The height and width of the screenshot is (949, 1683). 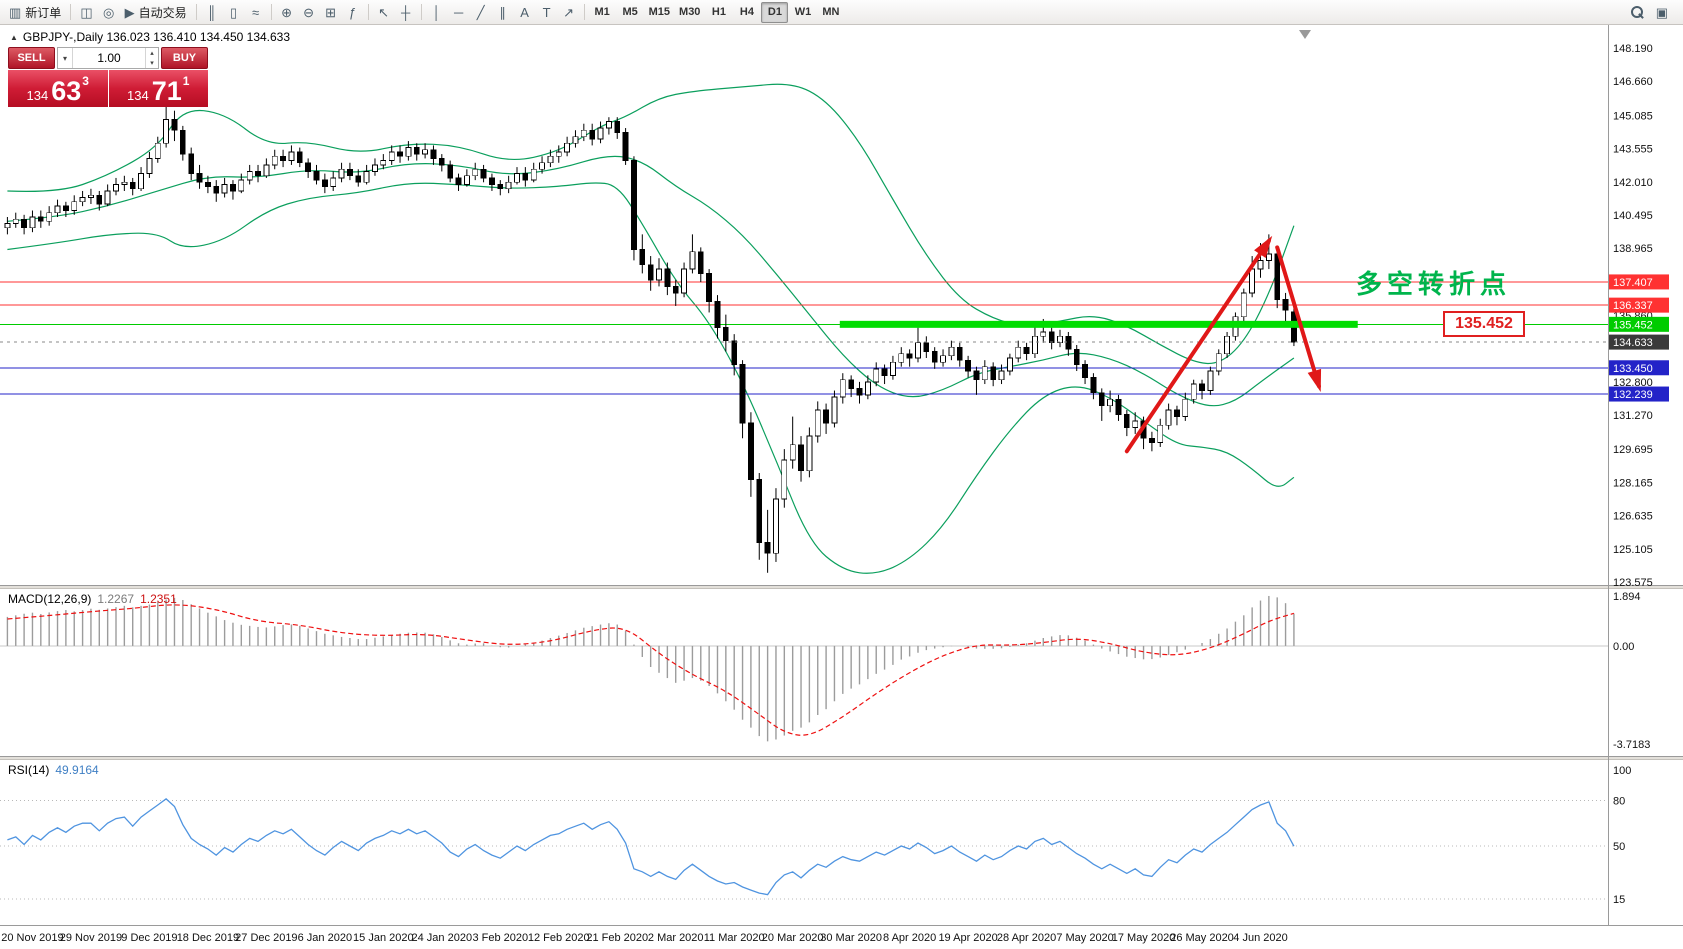 What do you see at coordinates (630, 12) in the screenshot?
I see `timeframe-m5-button: M5` at bounding box center [630, 12].